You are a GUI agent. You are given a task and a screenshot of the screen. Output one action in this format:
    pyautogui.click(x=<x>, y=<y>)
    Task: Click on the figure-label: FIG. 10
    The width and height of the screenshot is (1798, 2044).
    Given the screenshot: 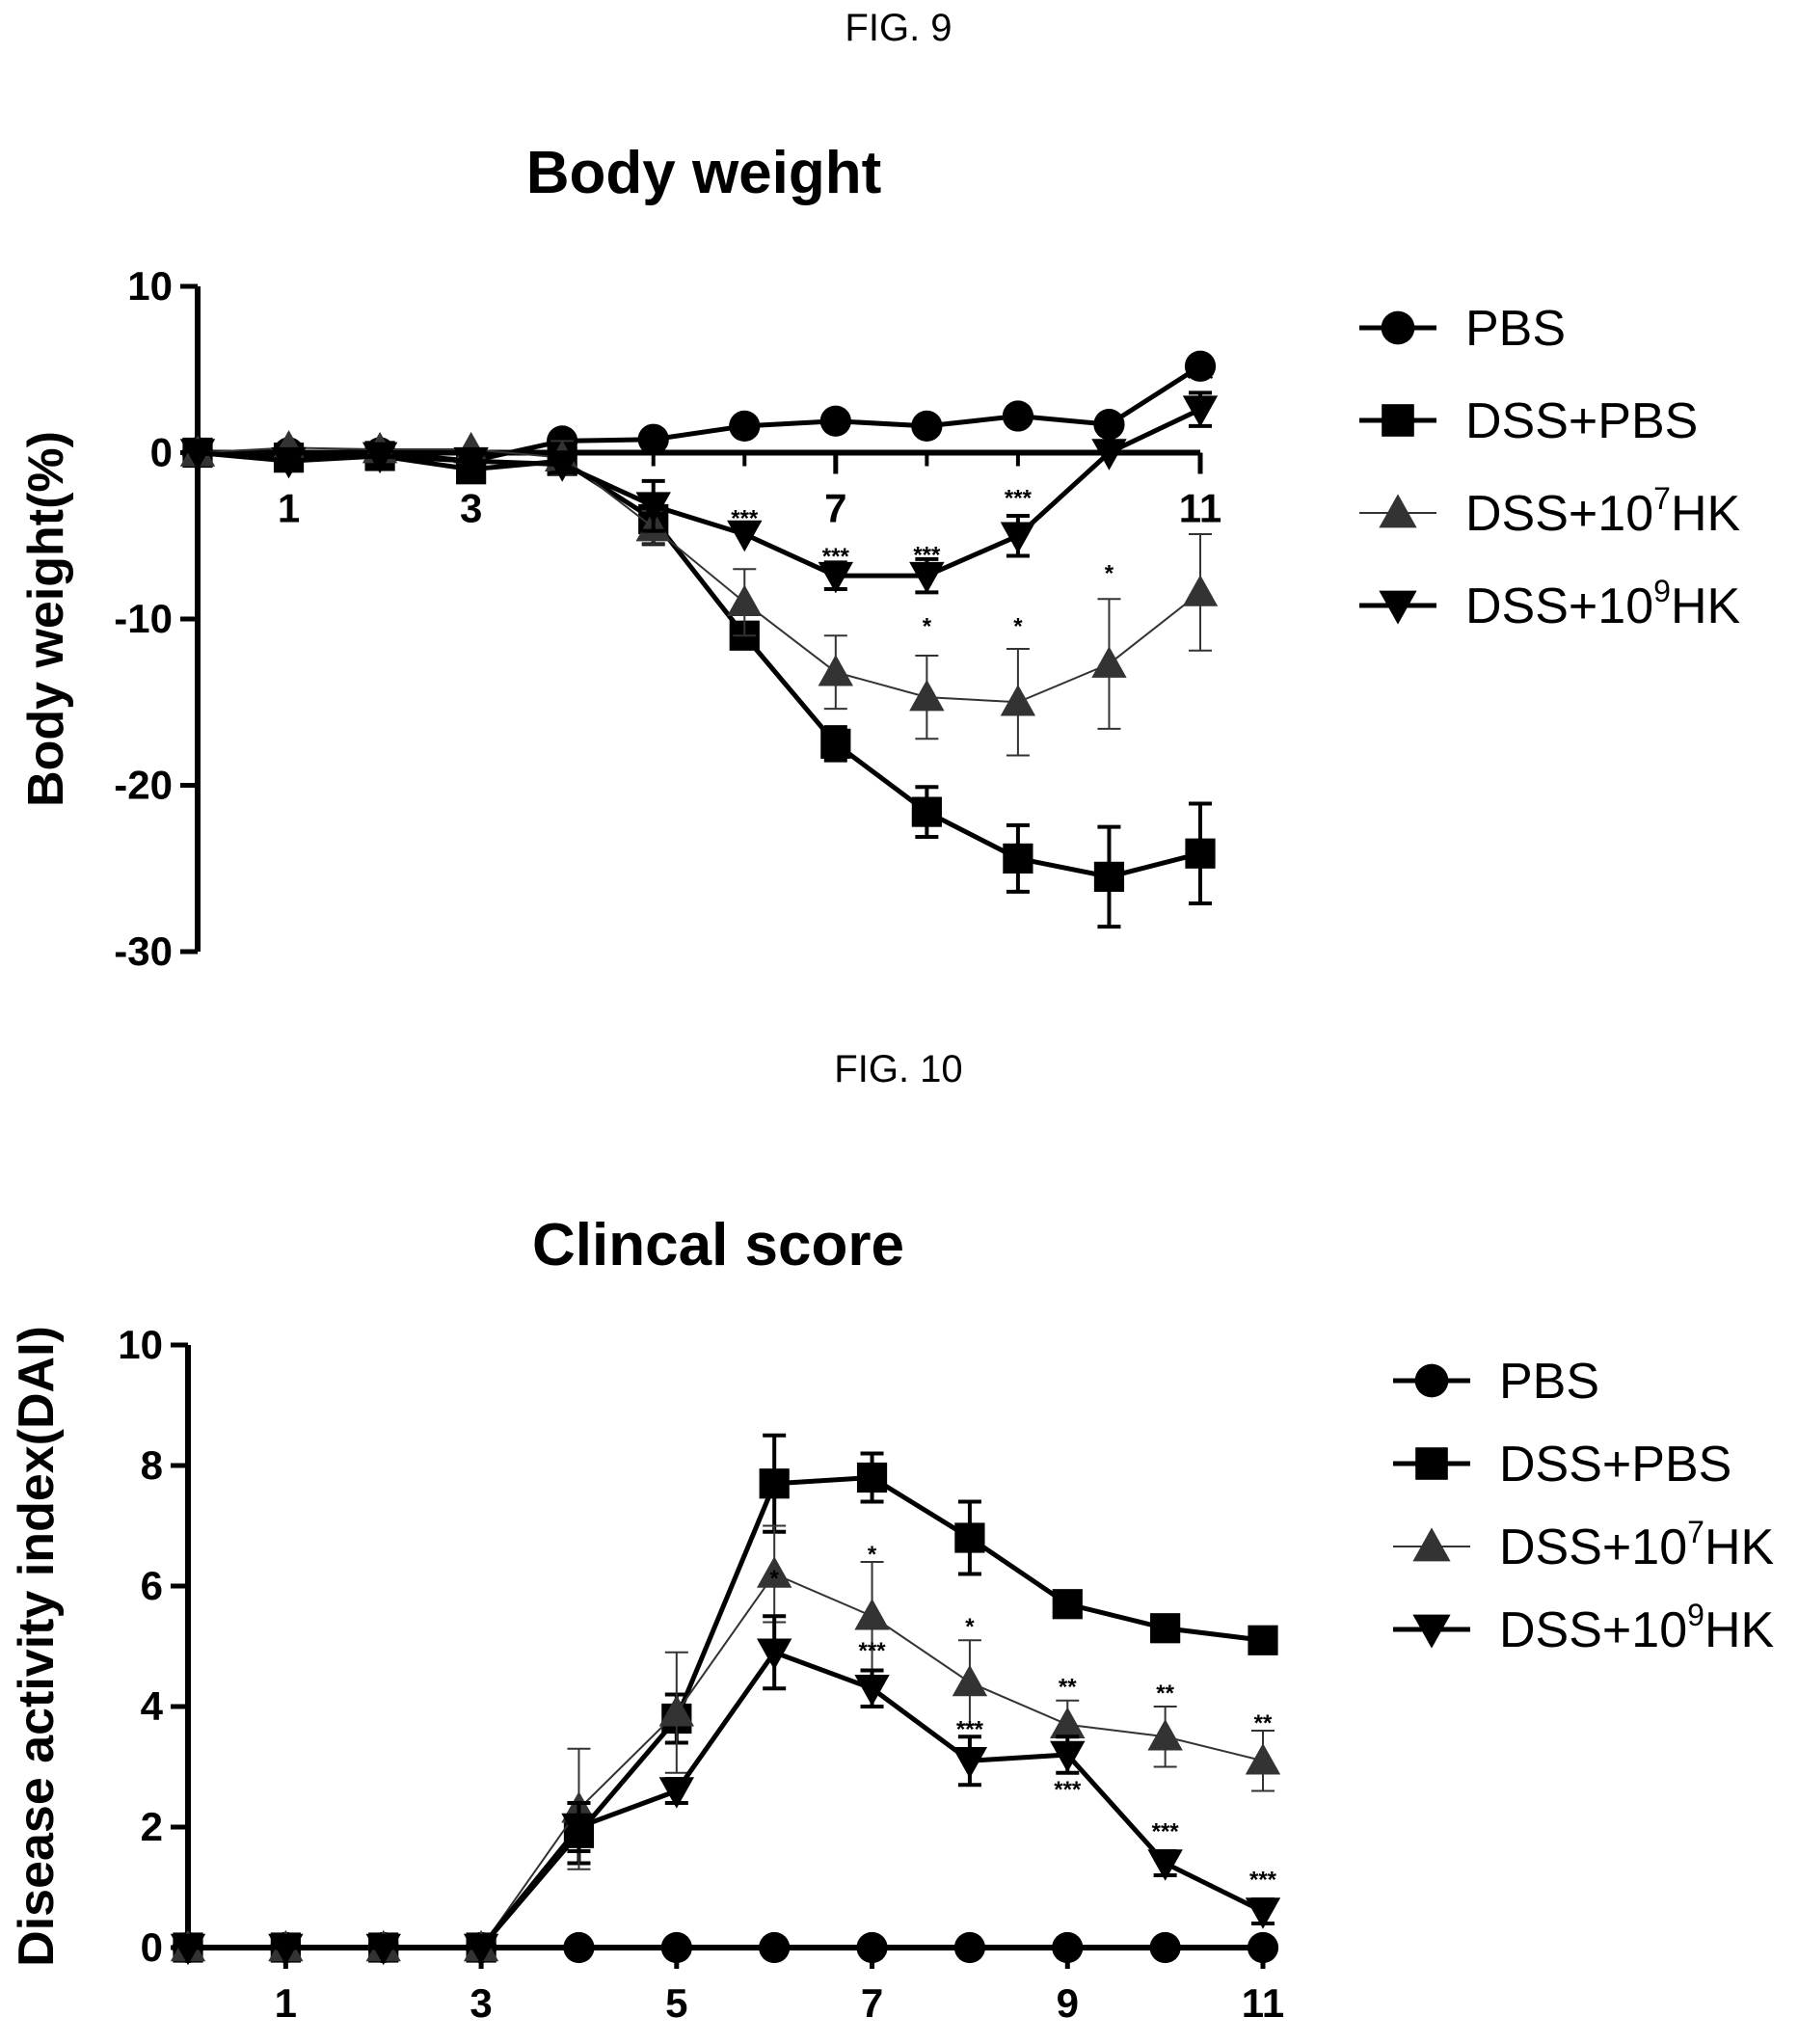 What is the action you would take?
    pyautogui.click(x=898, y=1069)
    